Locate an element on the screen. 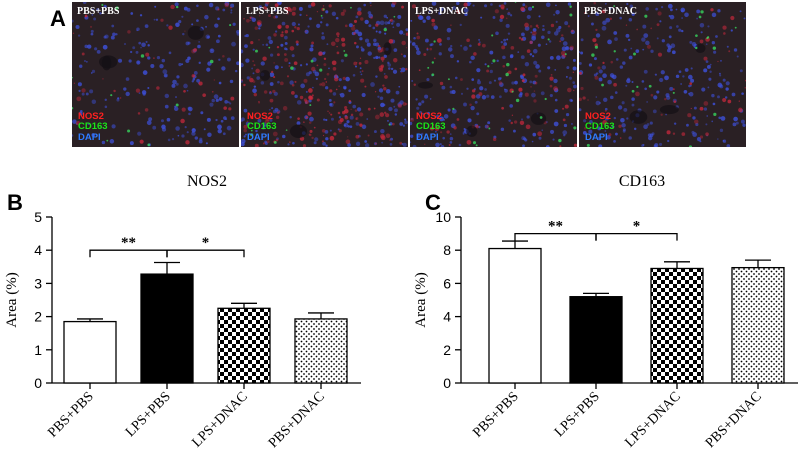 The image size is (809, 464). chart-title: NOS2 is located at coordinates (207, 181).